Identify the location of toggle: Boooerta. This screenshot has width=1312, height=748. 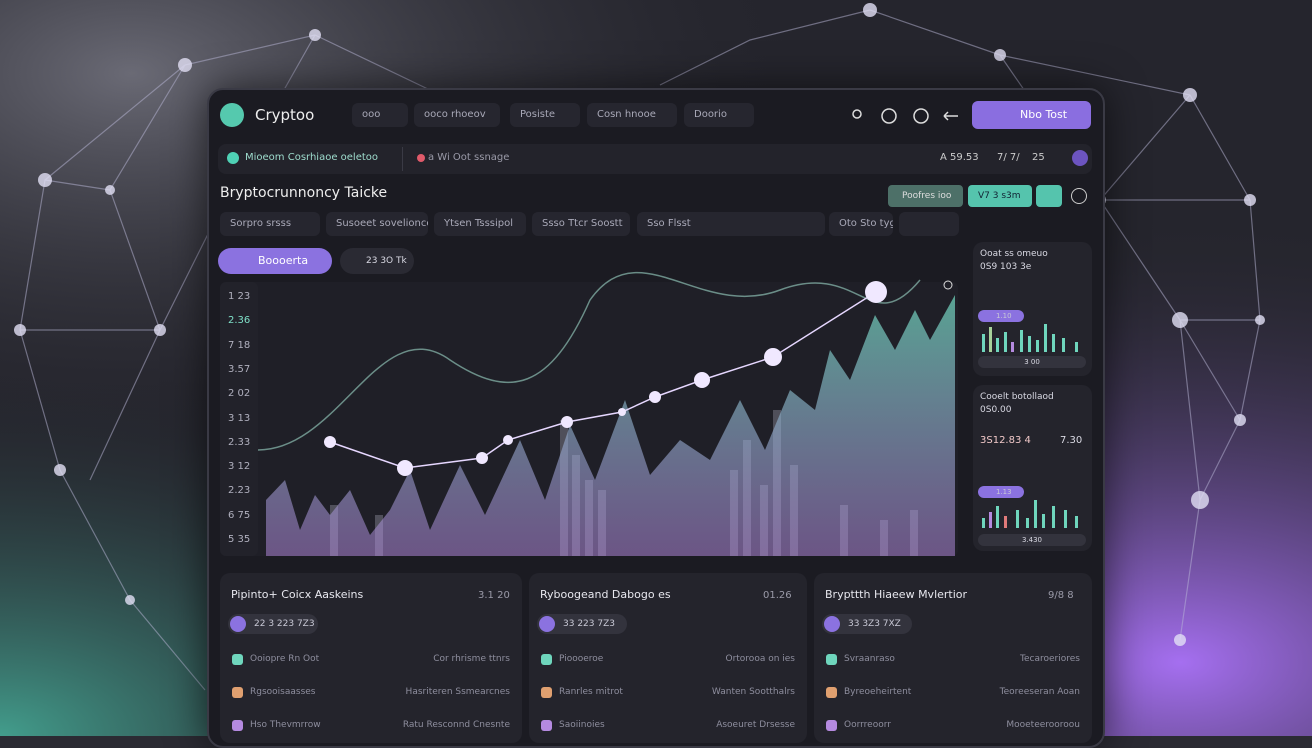
(275, 261).